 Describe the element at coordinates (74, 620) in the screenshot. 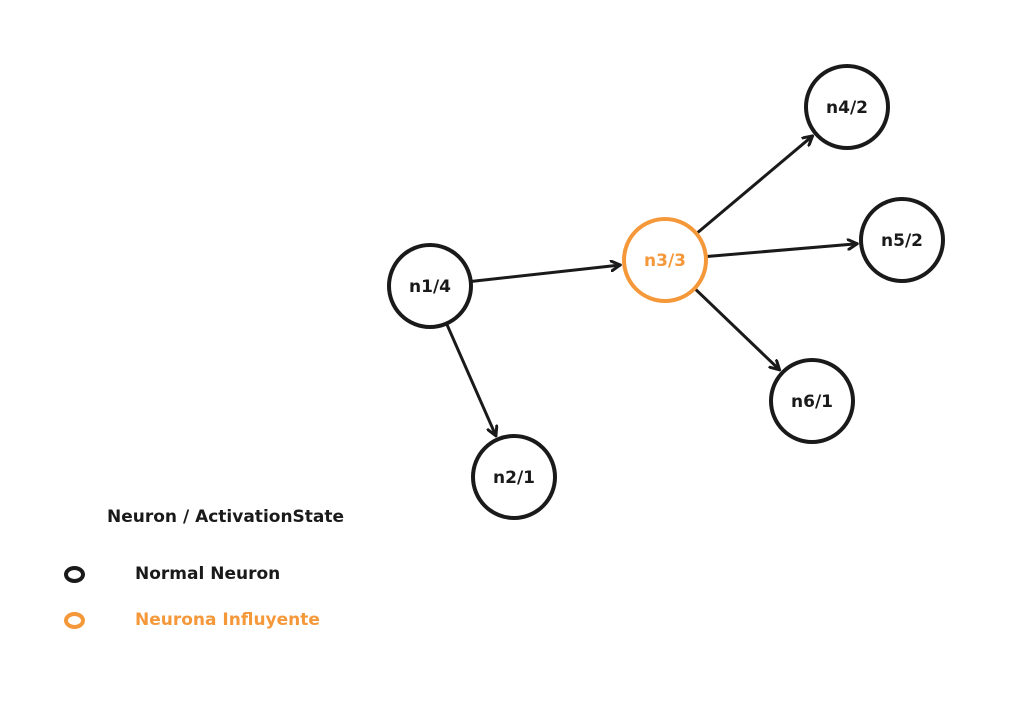

I see `legend-influential-circle-icon` at that location.